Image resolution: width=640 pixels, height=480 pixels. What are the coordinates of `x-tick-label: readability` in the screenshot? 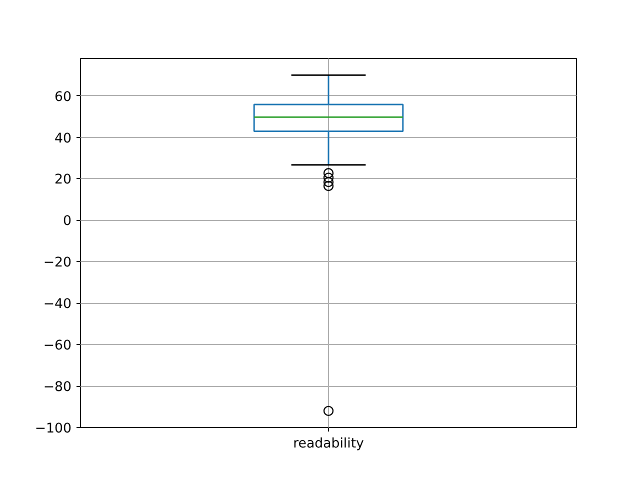 It's located at (328, 444).